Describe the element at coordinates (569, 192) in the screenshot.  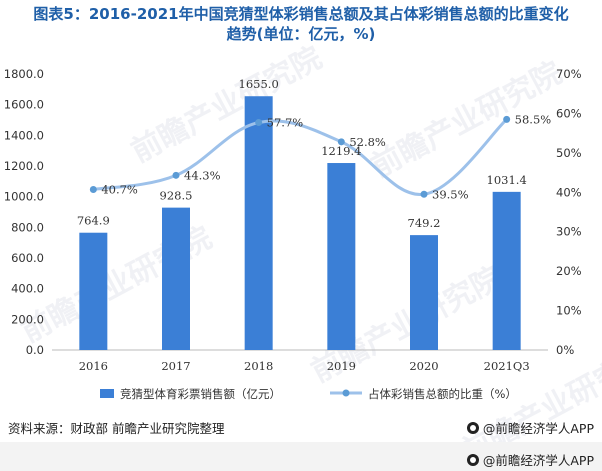
I see `y-right-tick-label: 40%` at that location.